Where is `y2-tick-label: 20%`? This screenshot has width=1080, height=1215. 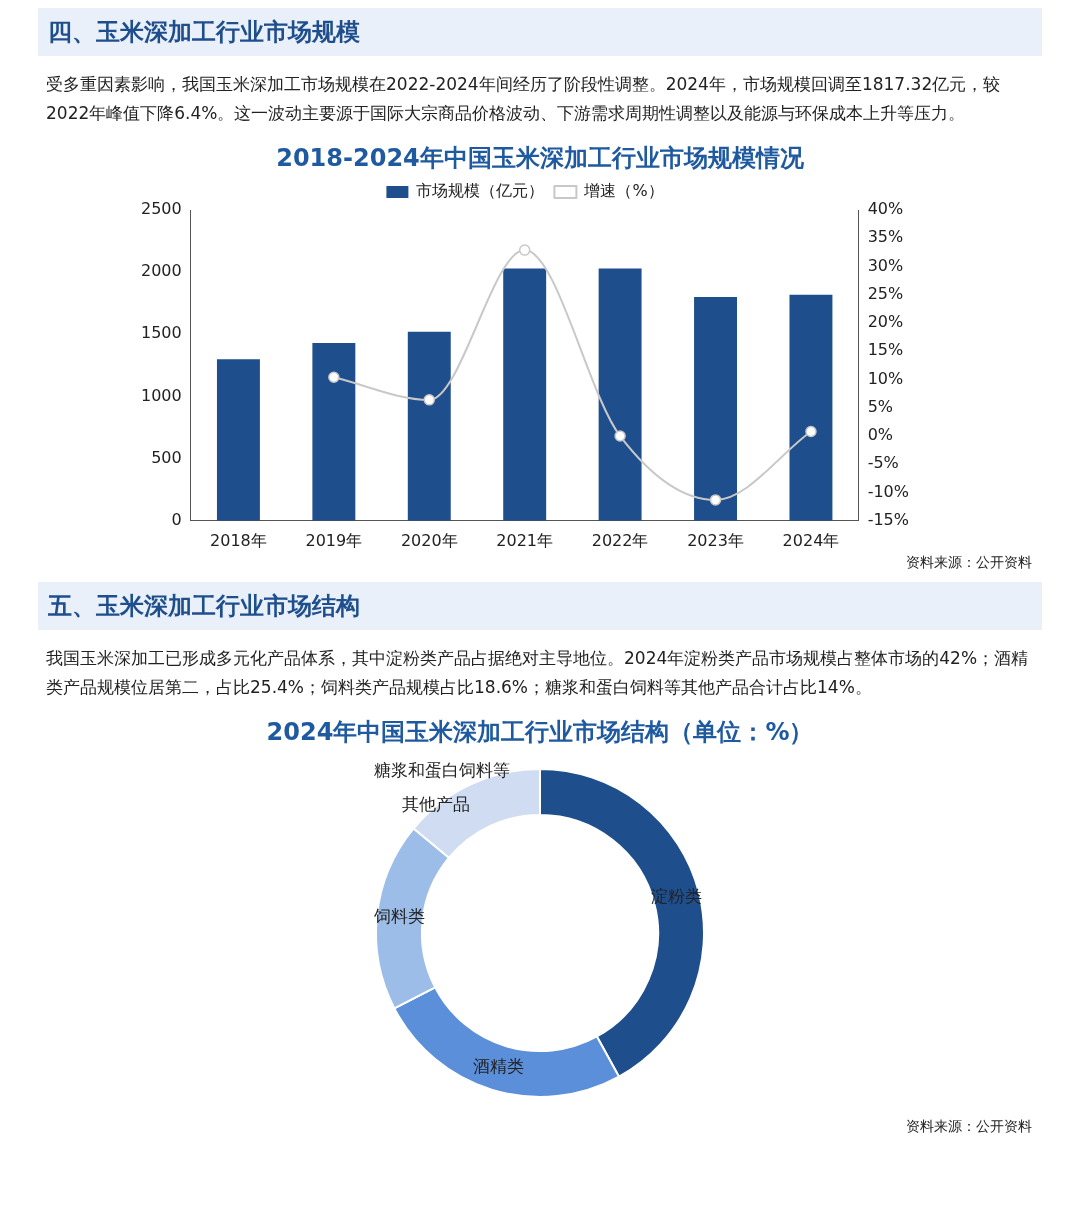
y2-tick-label: 20% is located at coordinates (885, 322).